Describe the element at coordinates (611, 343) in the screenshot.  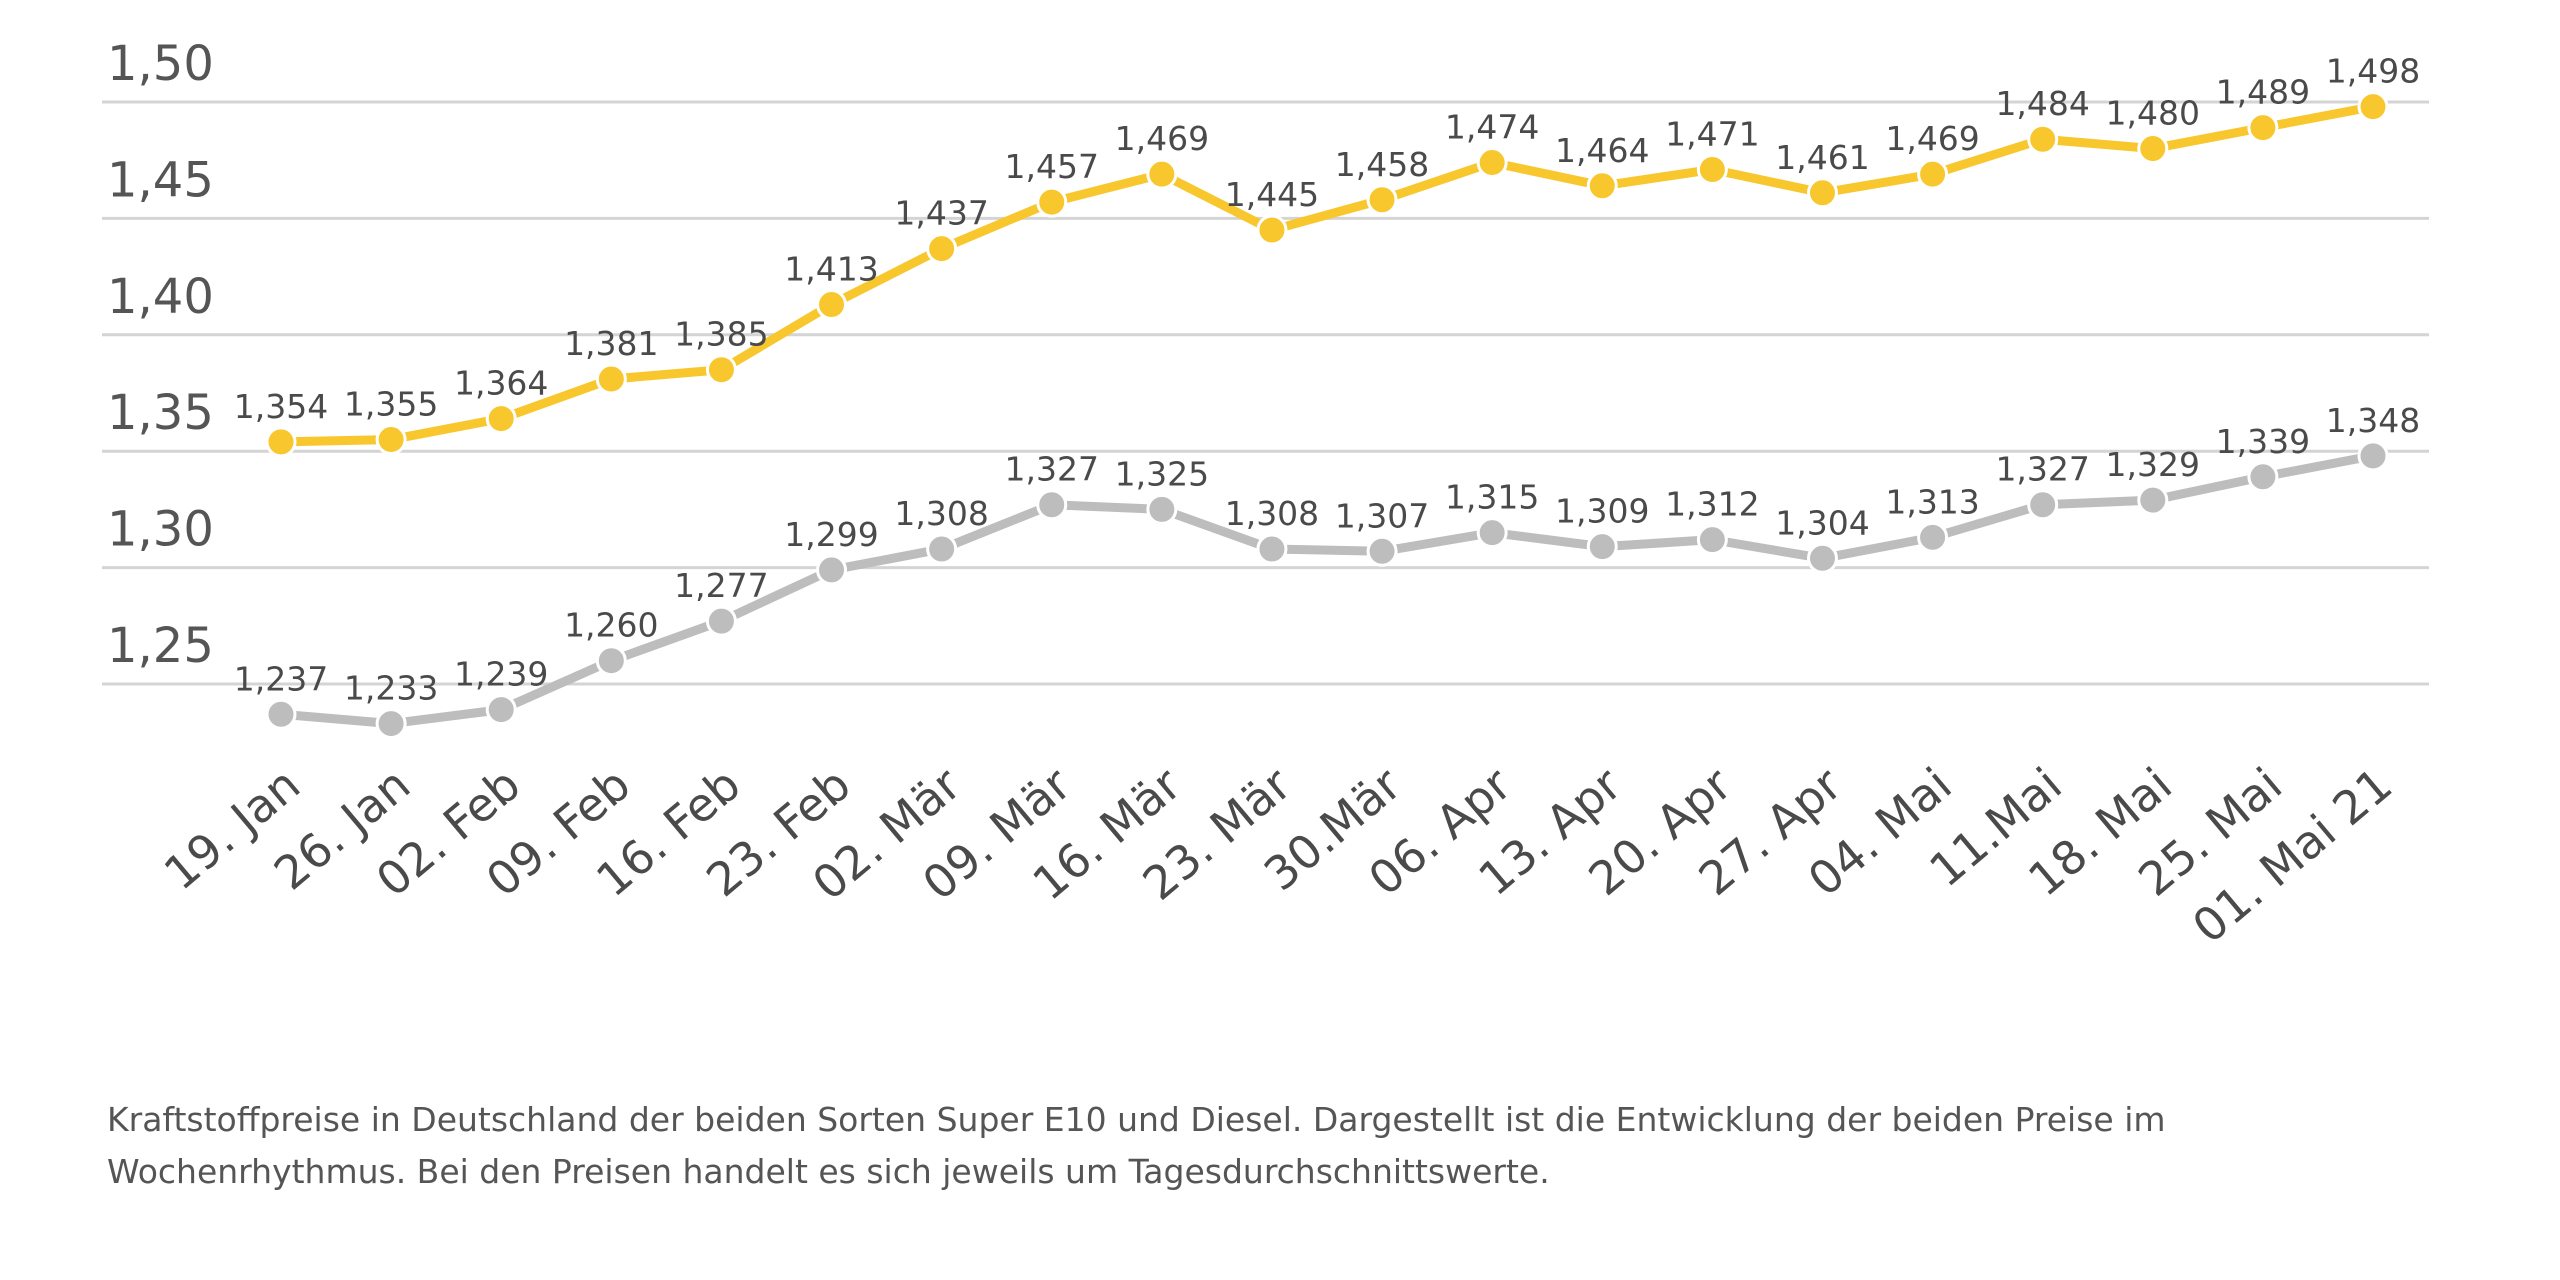
I see `data-label: 1,381` at that location.